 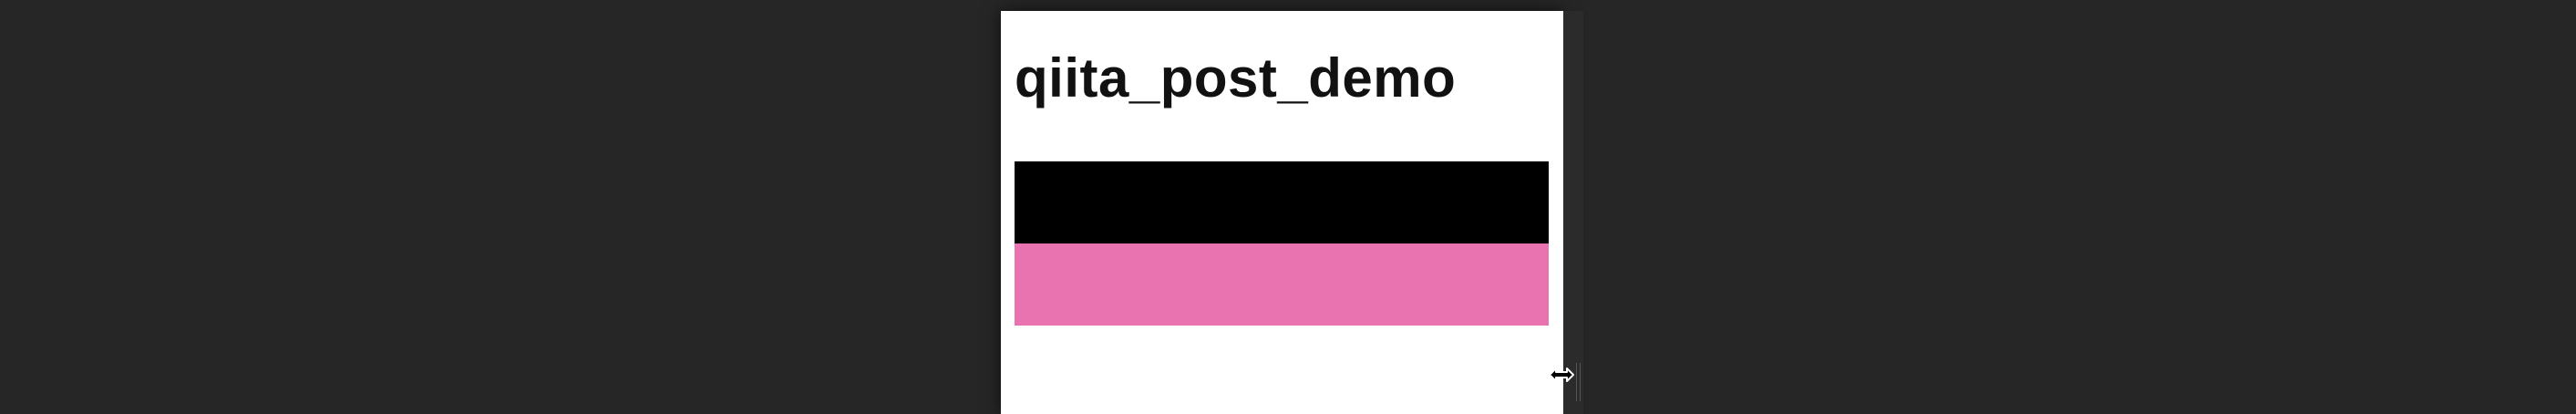 I want to click on horizontal-resize-cursor-icon, so click(x=1561, y=375).